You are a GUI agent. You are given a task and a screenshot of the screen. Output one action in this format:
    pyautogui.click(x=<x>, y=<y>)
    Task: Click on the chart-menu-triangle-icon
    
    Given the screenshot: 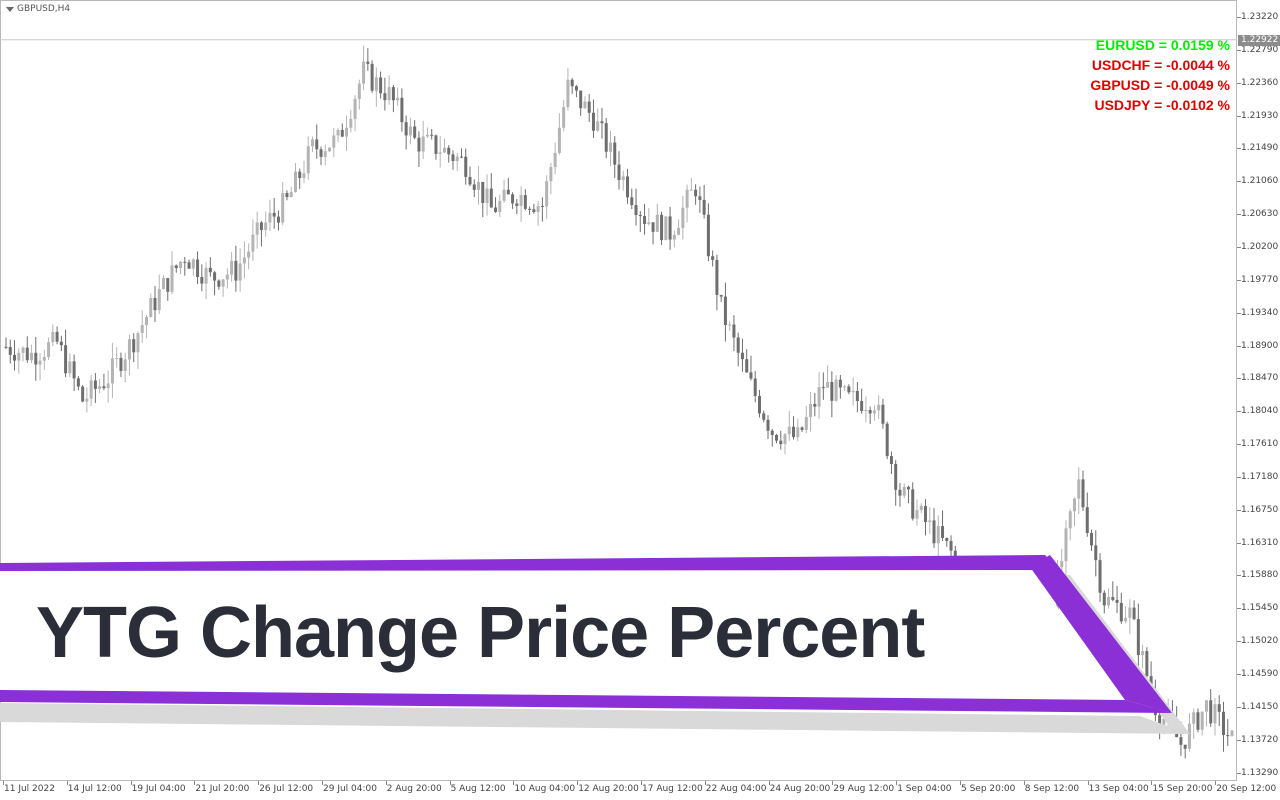 What is the action you would take?
    pyautogui.click(x=10, y=9)
    